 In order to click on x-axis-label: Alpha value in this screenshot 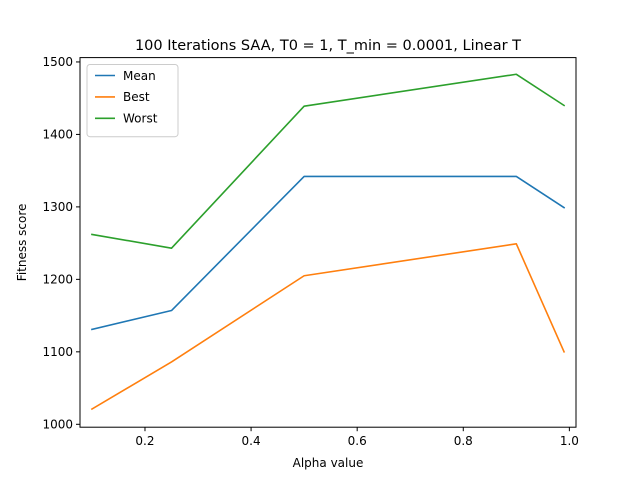, I will do `click(328, 463)`.